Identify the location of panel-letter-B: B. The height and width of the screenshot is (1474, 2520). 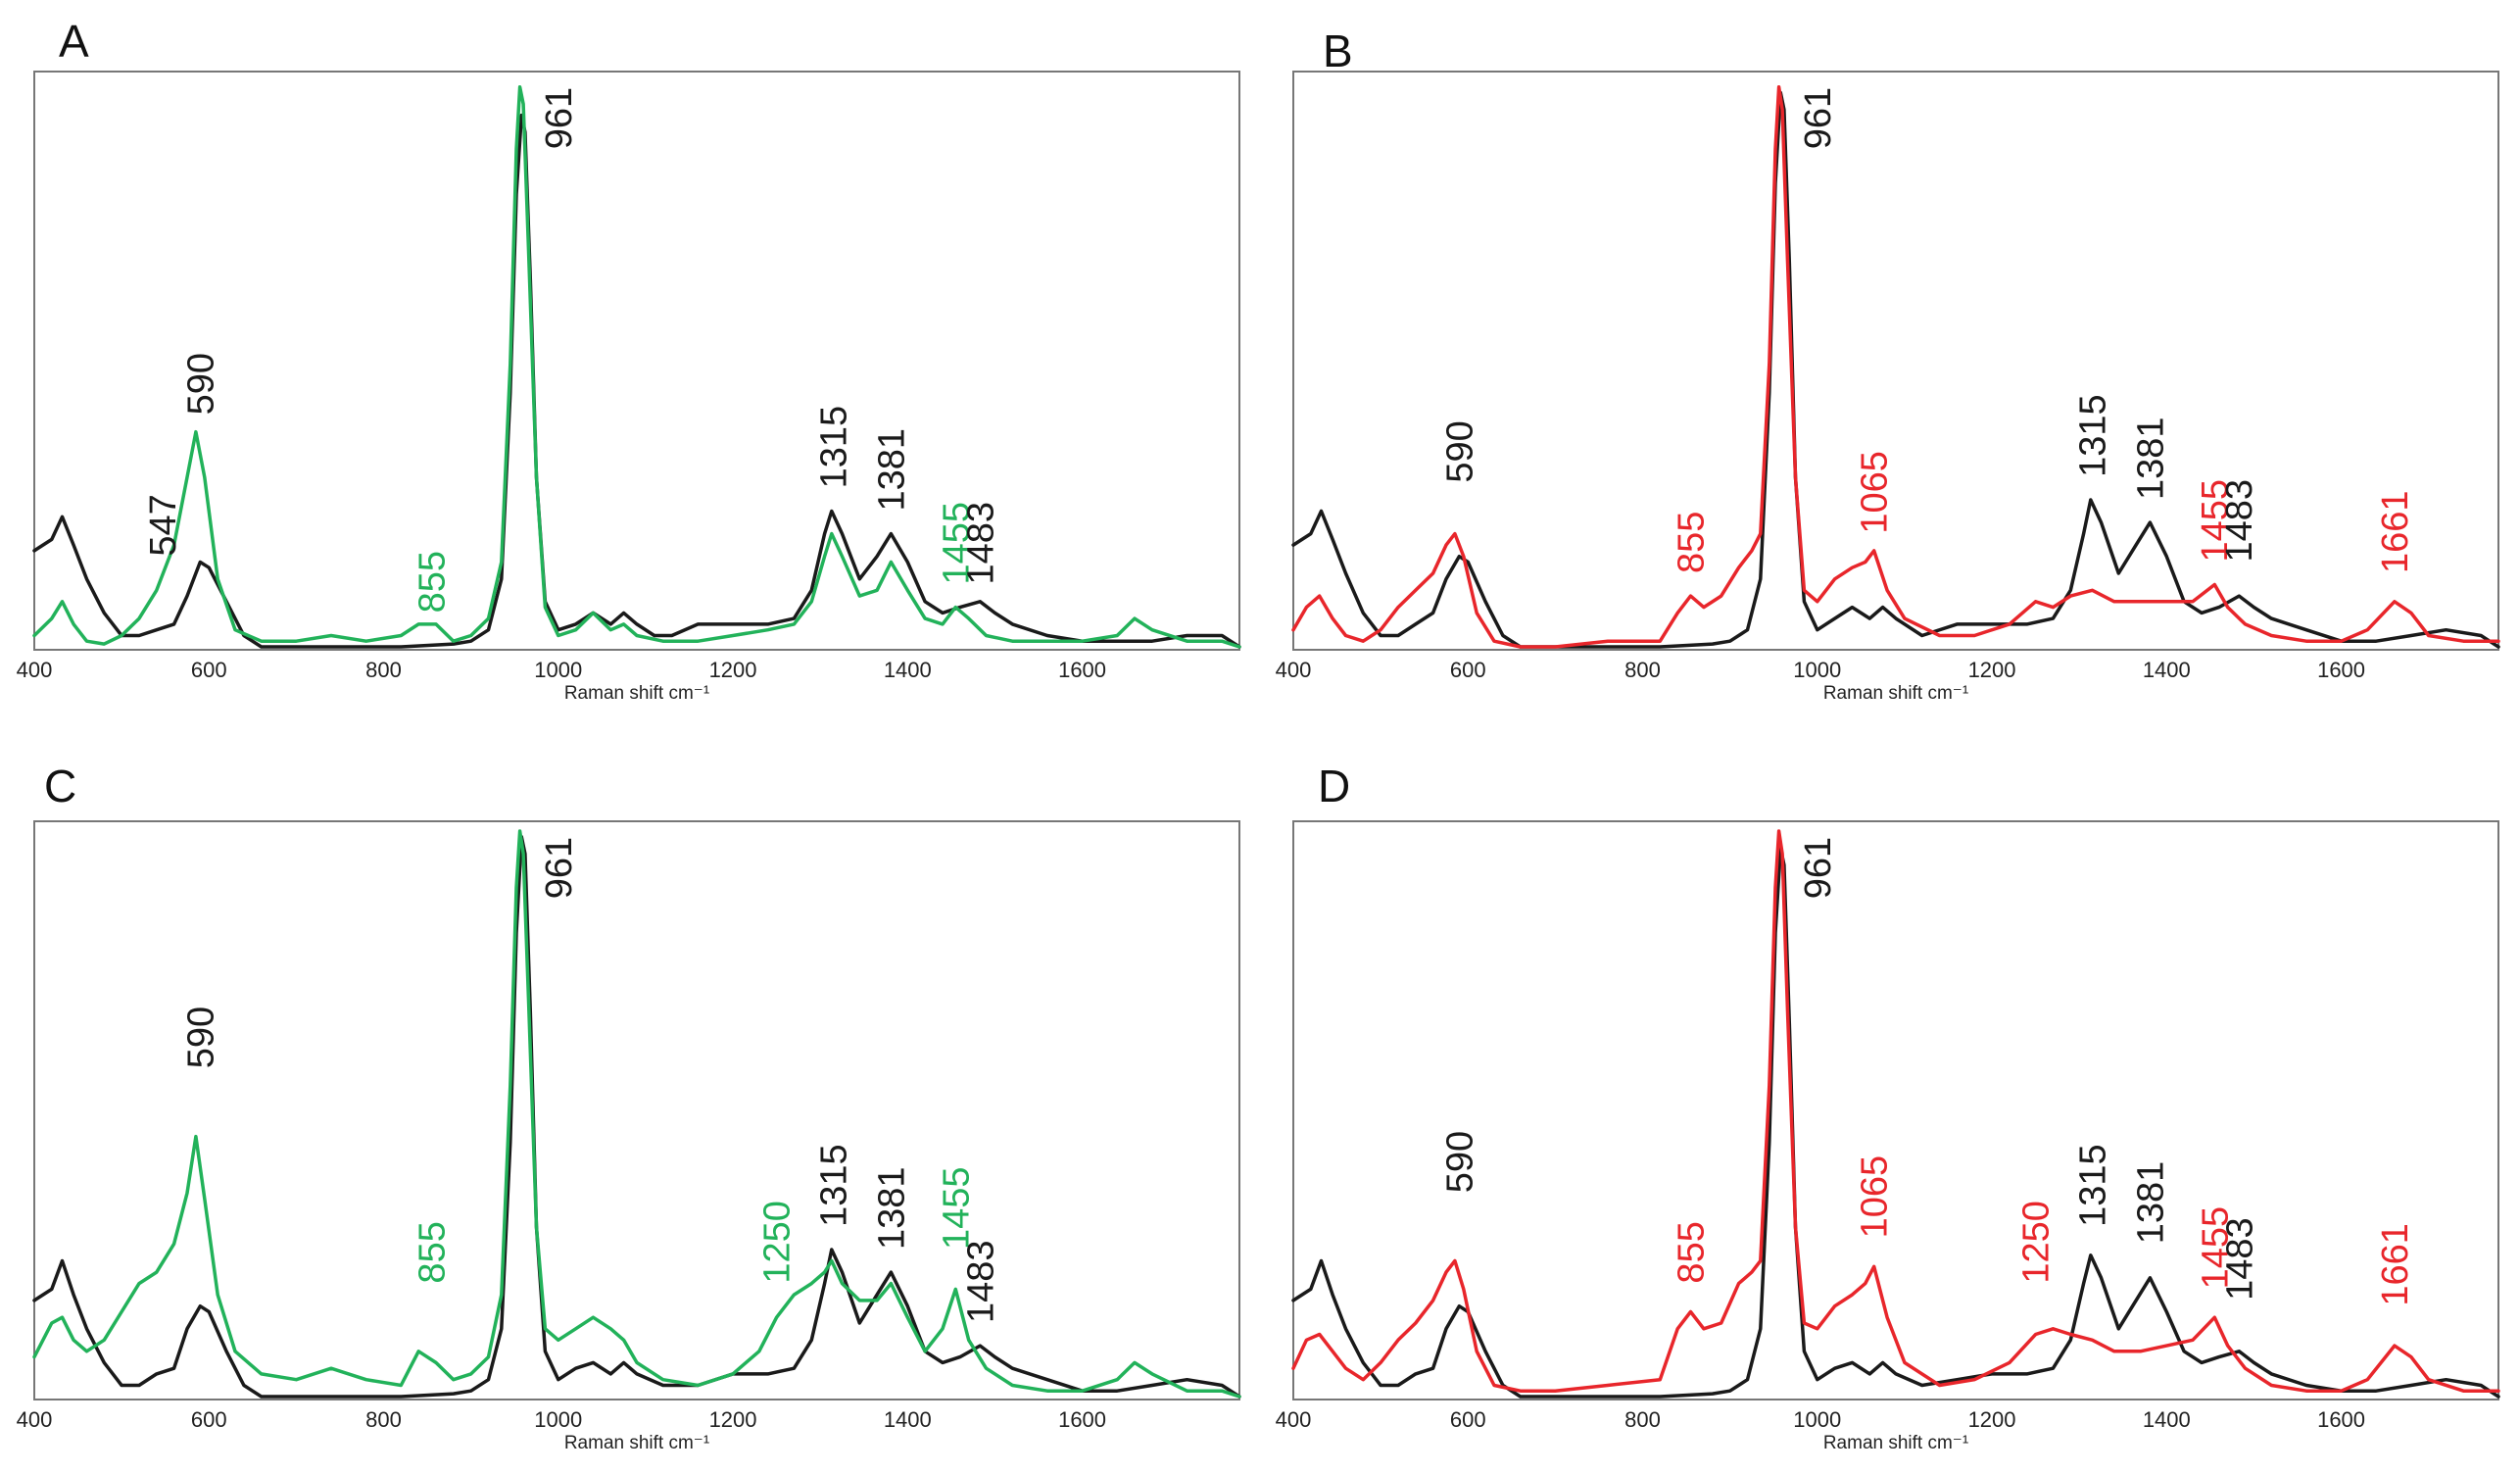
(1338, 50).